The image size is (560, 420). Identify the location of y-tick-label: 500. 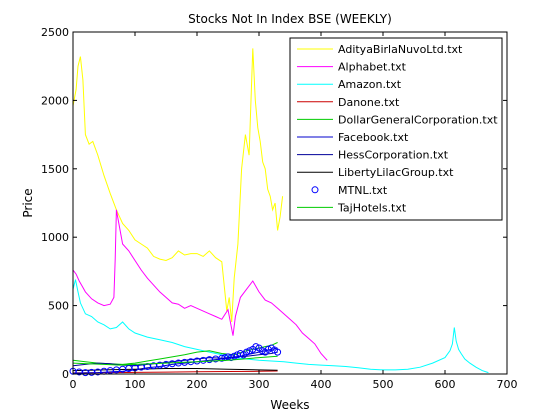
(58, 306).